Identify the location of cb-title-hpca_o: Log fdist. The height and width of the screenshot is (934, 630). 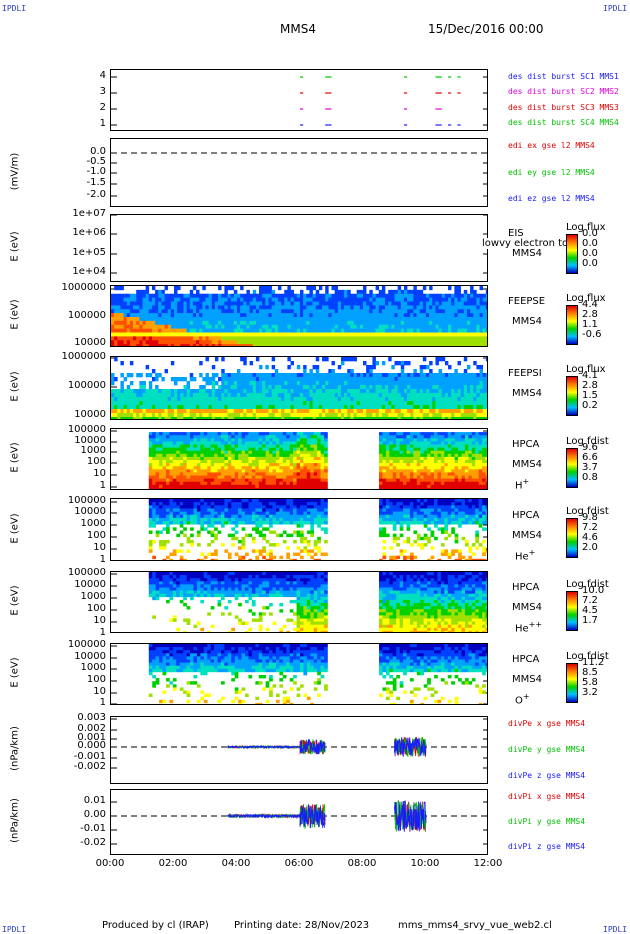
(587, 656).